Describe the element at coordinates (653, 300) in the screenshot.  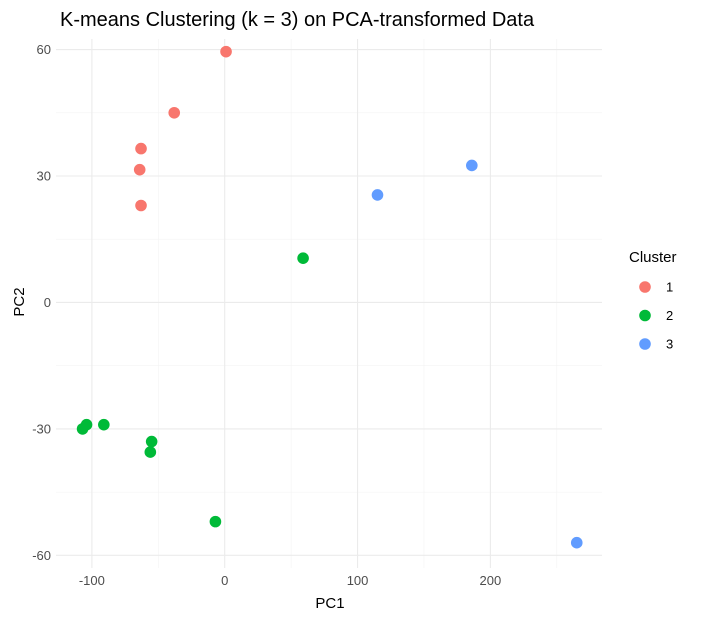
I see `legend: Cluster 1 2 3` at that location.